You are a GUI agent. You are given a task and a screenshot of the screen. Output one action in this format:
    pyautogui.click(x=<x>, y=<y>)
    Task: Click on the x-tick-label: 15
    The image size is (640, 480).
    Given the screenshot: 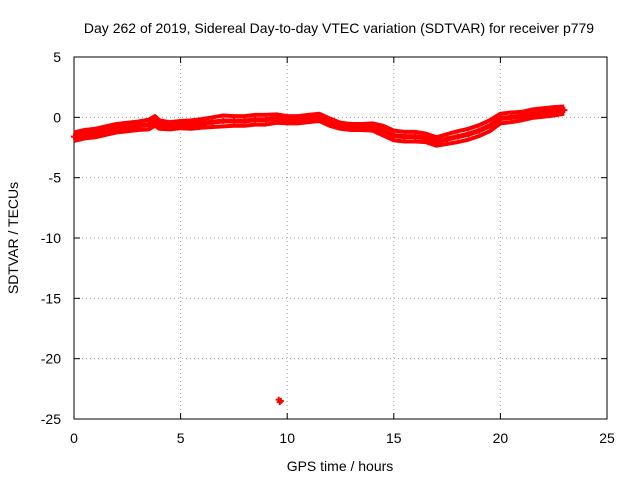 What is the action you would take?
    pyautogui.click(x=394, y=438)
    